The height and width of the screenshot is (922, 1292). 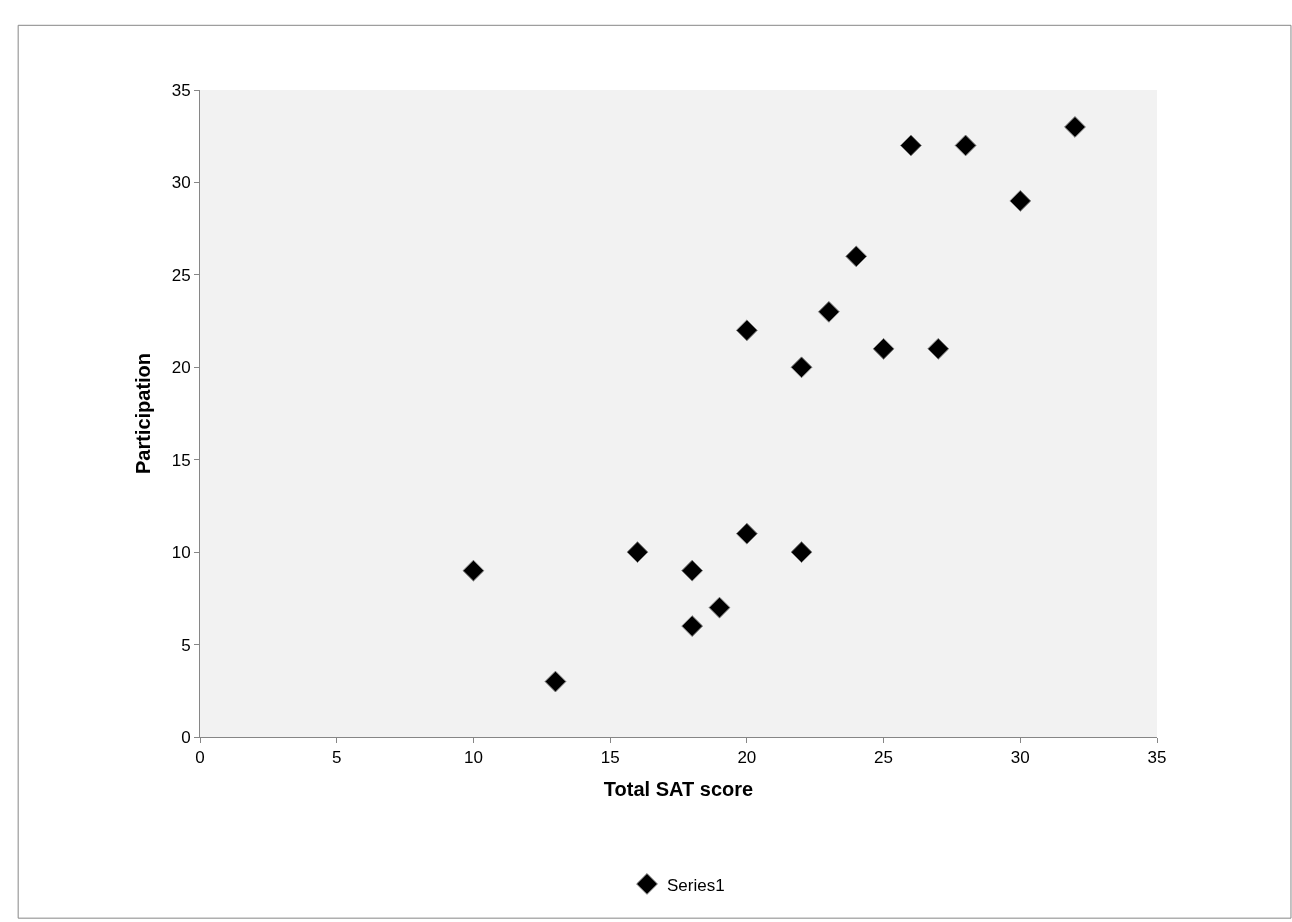 What do you see at coordinates (336, 758) in the screenshot?
I see `x-tick-label: 5` at bounding box center [336, 758].